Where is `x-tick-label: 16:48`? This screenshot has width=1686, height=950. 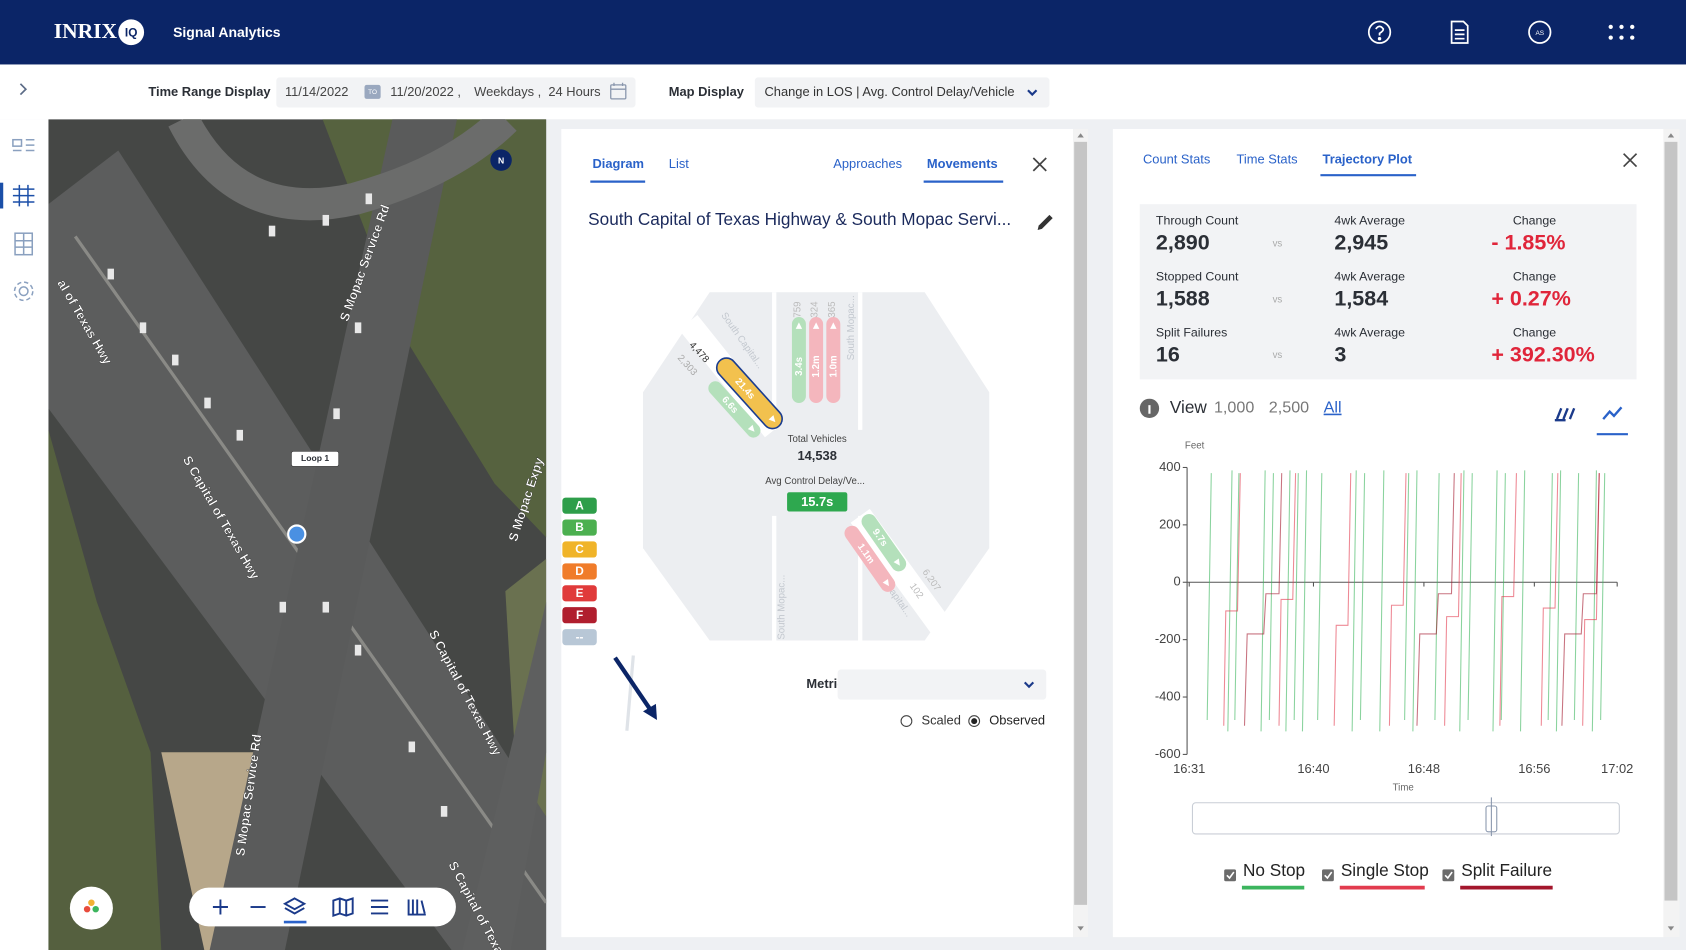 x-tick-label: 16:48 is located at coordinates (1424, 768).